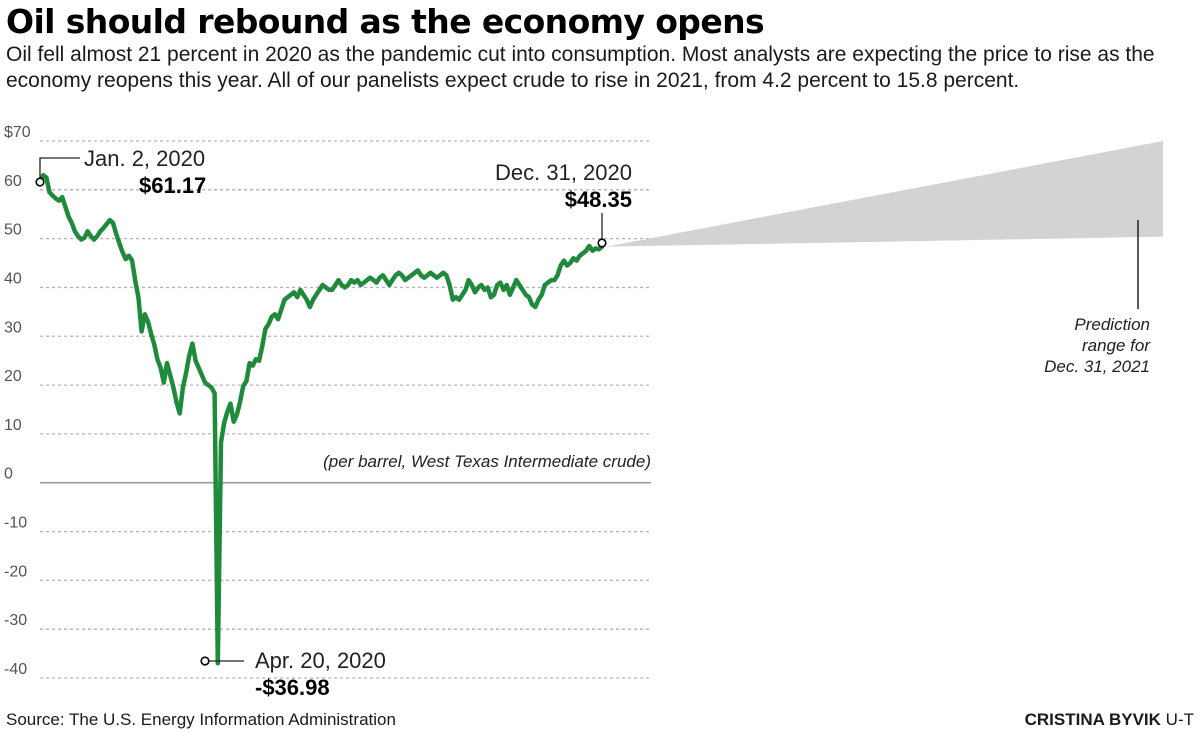 This screenshot has height=733, width=1200. Describe the element at coordinates (13, 278) in the screenshot. I see `y-tick-label: 40` at that location.